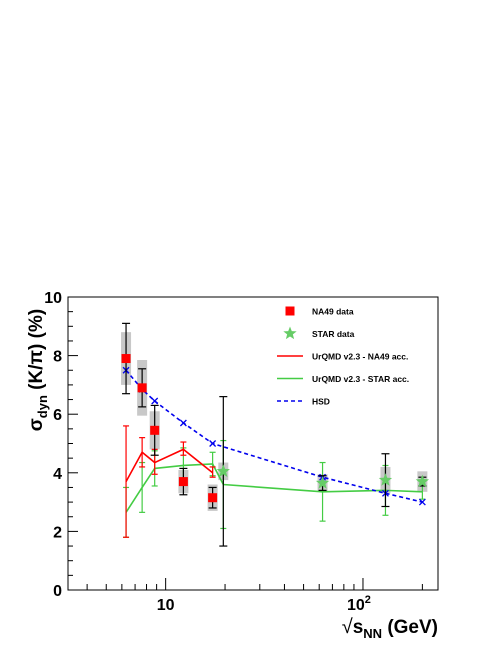  I want to click on x-axis-title-subscript: NN, so click(372, 633).